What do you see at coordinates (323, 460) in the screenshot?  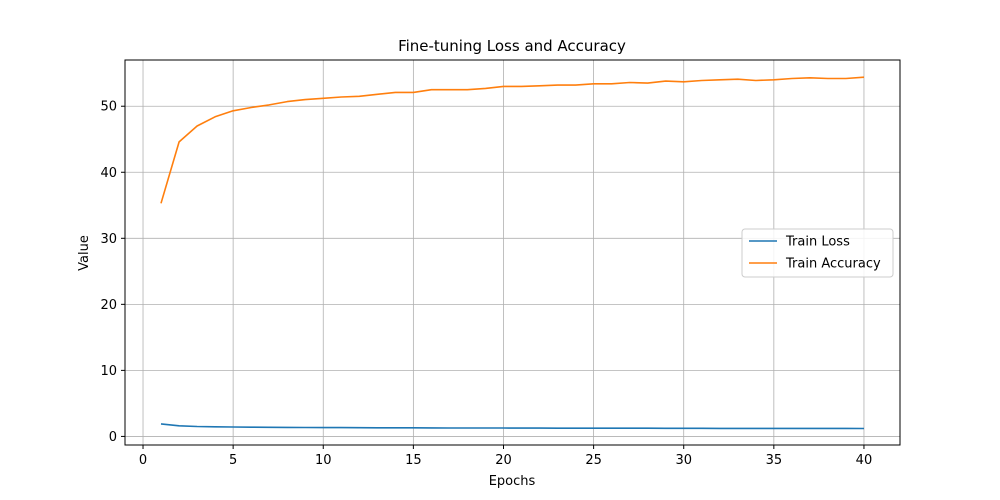 I see `x-tick-label: 10` at bounding box center [323, 460].